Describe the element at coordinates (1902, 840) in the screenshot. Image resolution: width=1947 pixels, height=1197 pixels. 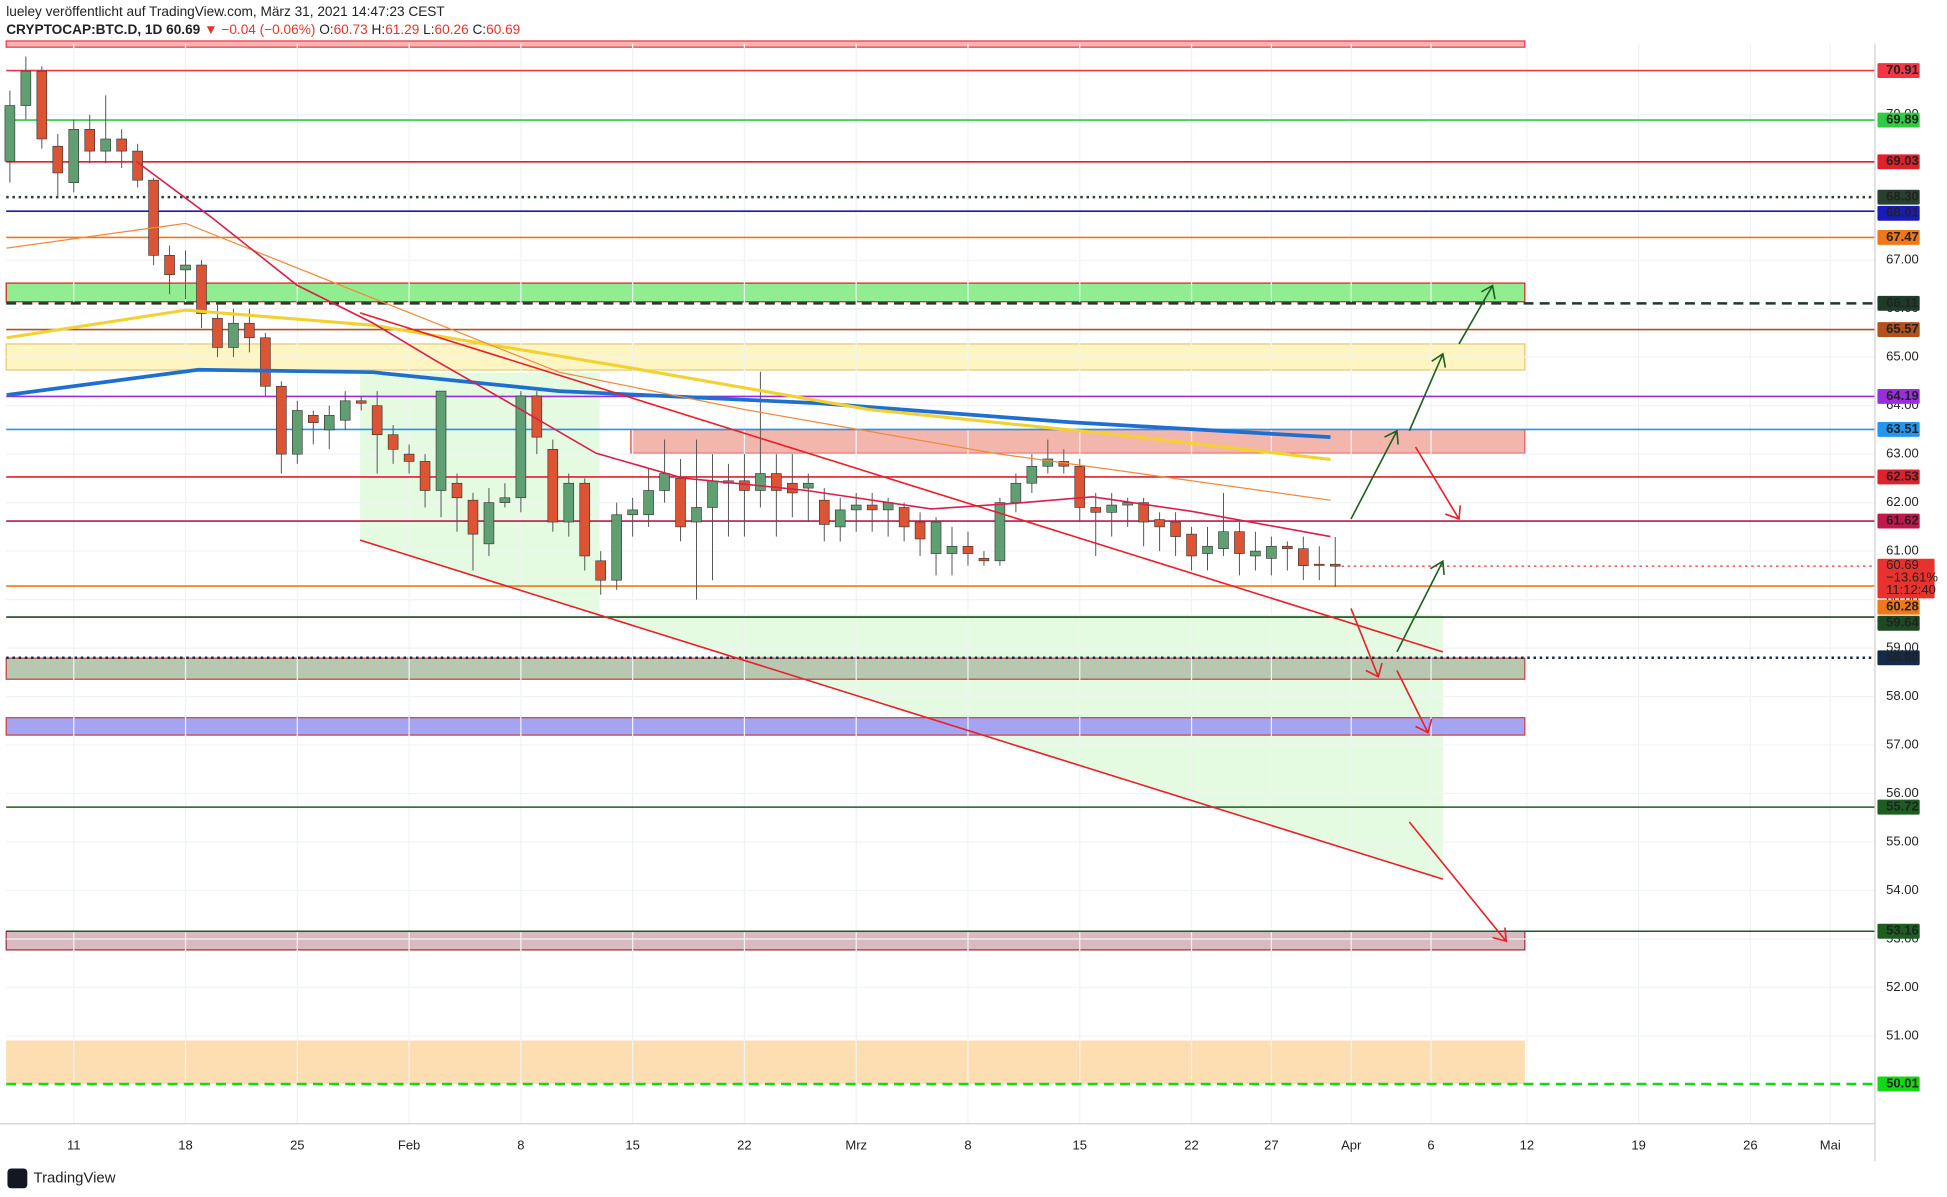
I see `y-tick-label: 55.00` at that location.